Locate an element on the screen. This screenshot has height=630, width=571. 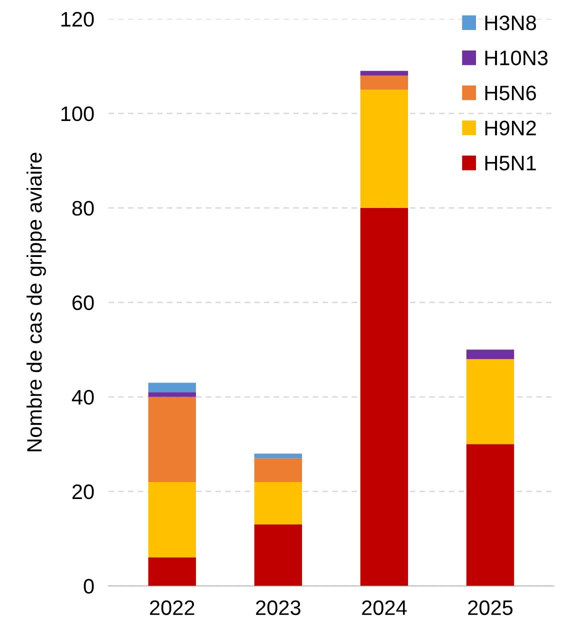
y-tick-label: 20 is located at coordinates (83, 492).